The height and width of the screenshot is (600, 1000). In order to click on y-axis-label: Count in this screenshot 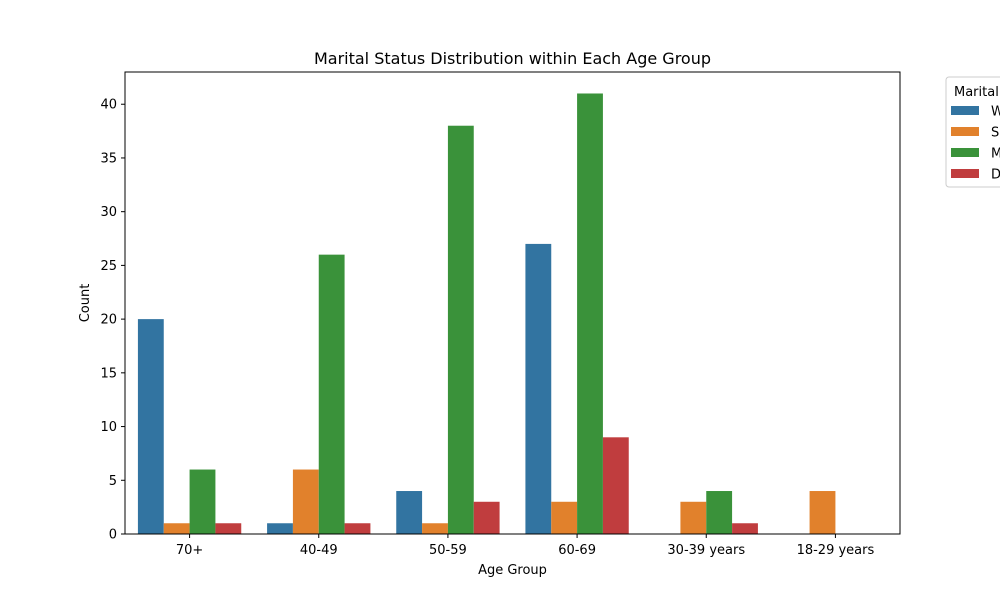, I will do `click(85, 303)`.